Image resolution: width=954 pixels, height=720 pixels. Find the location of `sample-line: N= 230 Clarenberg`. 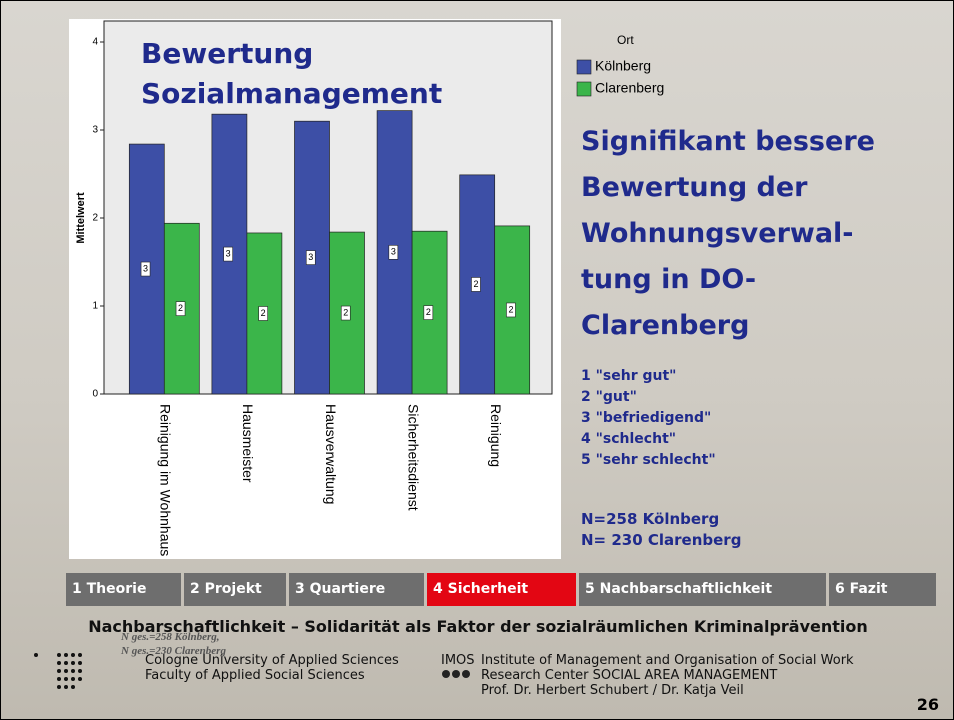

sample-line: N= 230 Clarenberg is located at coordinates (661, 540).